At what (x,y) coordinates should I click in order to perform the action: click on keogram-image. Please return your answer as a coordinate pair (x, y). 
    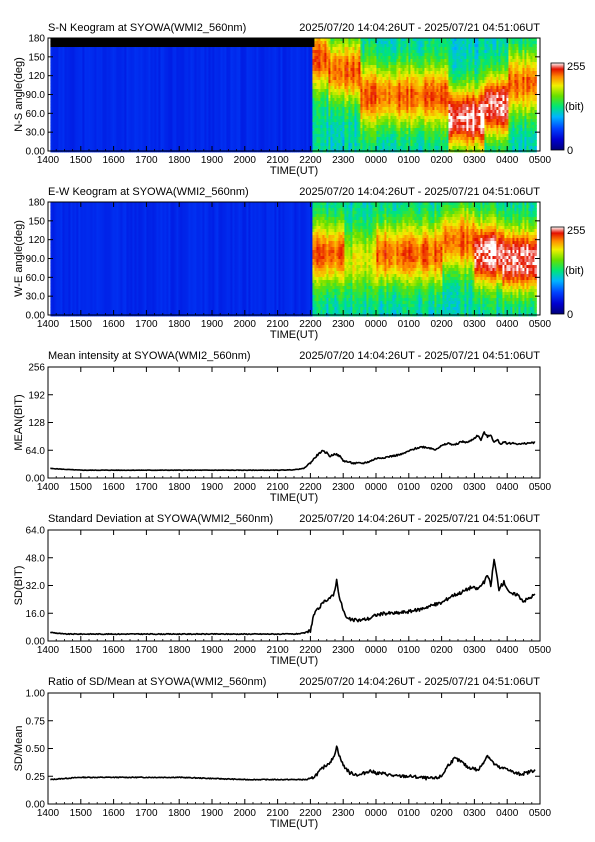
    Looking at the image, I should click on (293, 95).